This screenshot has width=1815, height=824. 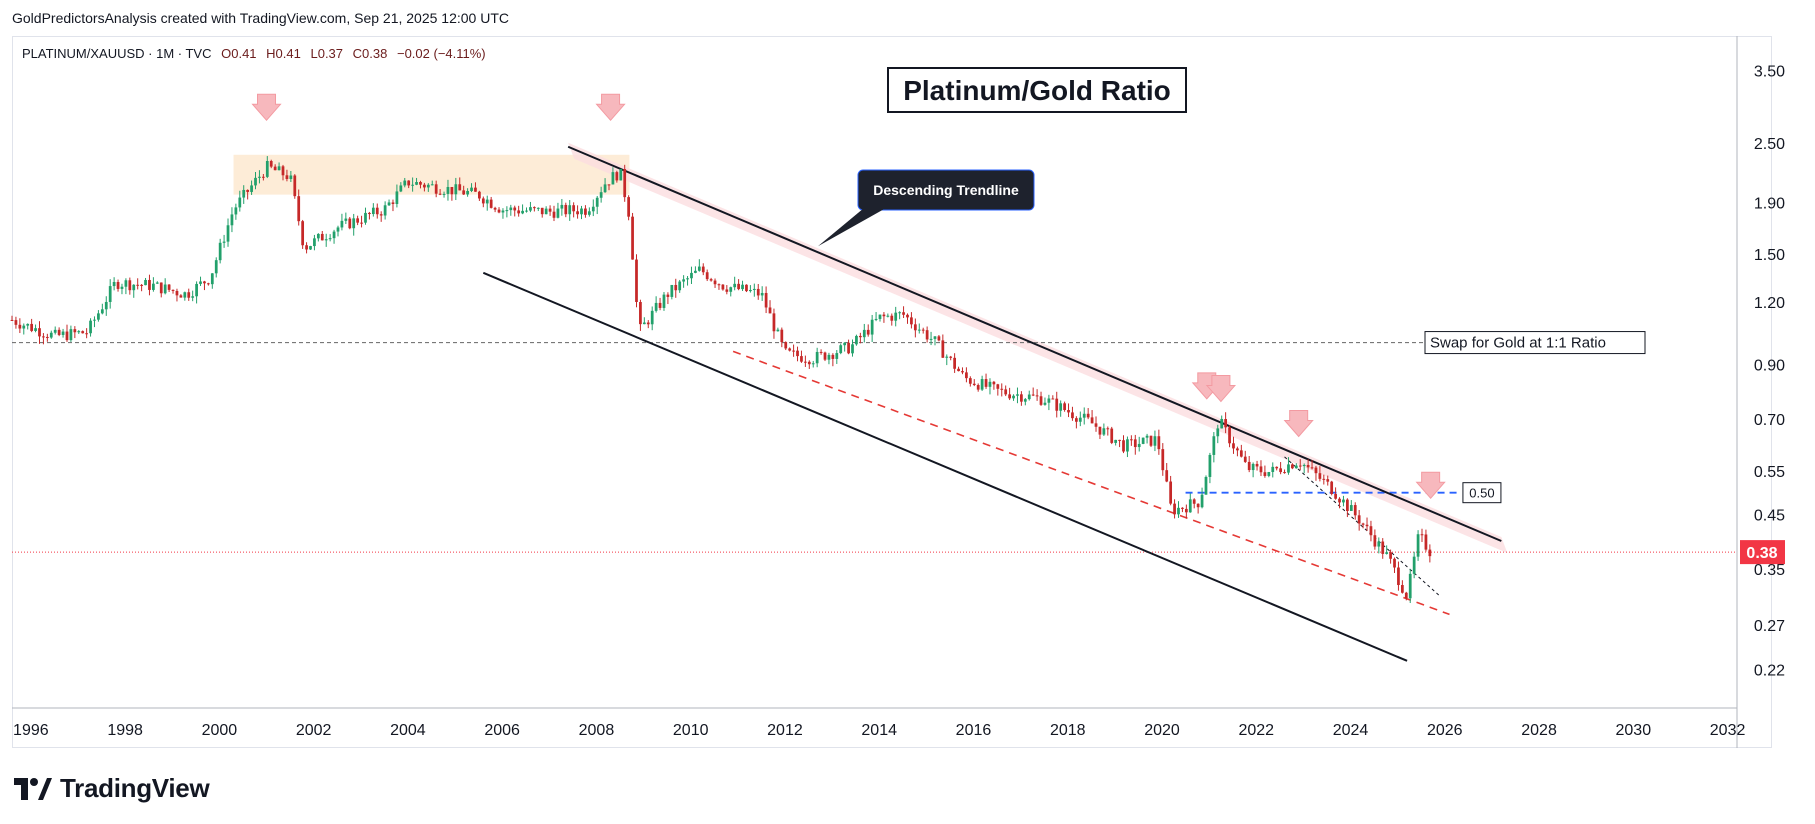 What do you see at coordinates (1769, 420) in the screenshot?
I see `y-tick-label: 0.70` at bounding box center [1769, 420].